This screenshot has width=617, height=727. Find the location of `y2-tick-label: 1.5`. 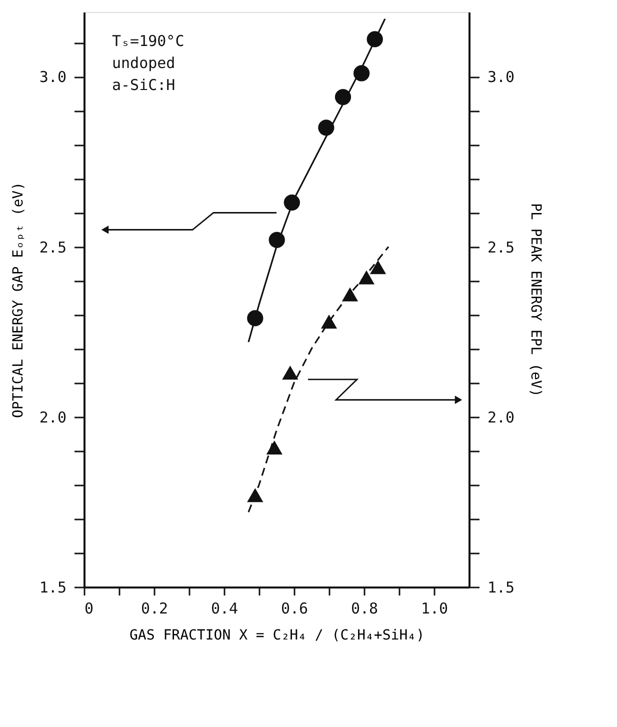

y2-tick-label: 1.5 is located at coordinates (501, 587).